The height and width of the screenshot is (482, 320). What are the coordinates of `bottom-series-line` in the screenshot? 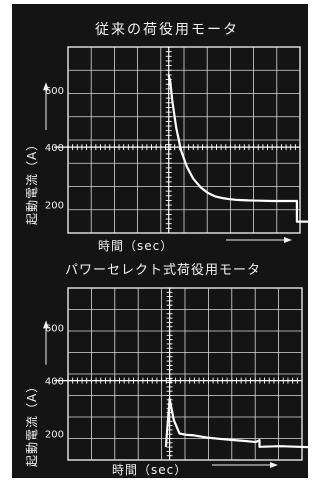 It's located at (238, 423).